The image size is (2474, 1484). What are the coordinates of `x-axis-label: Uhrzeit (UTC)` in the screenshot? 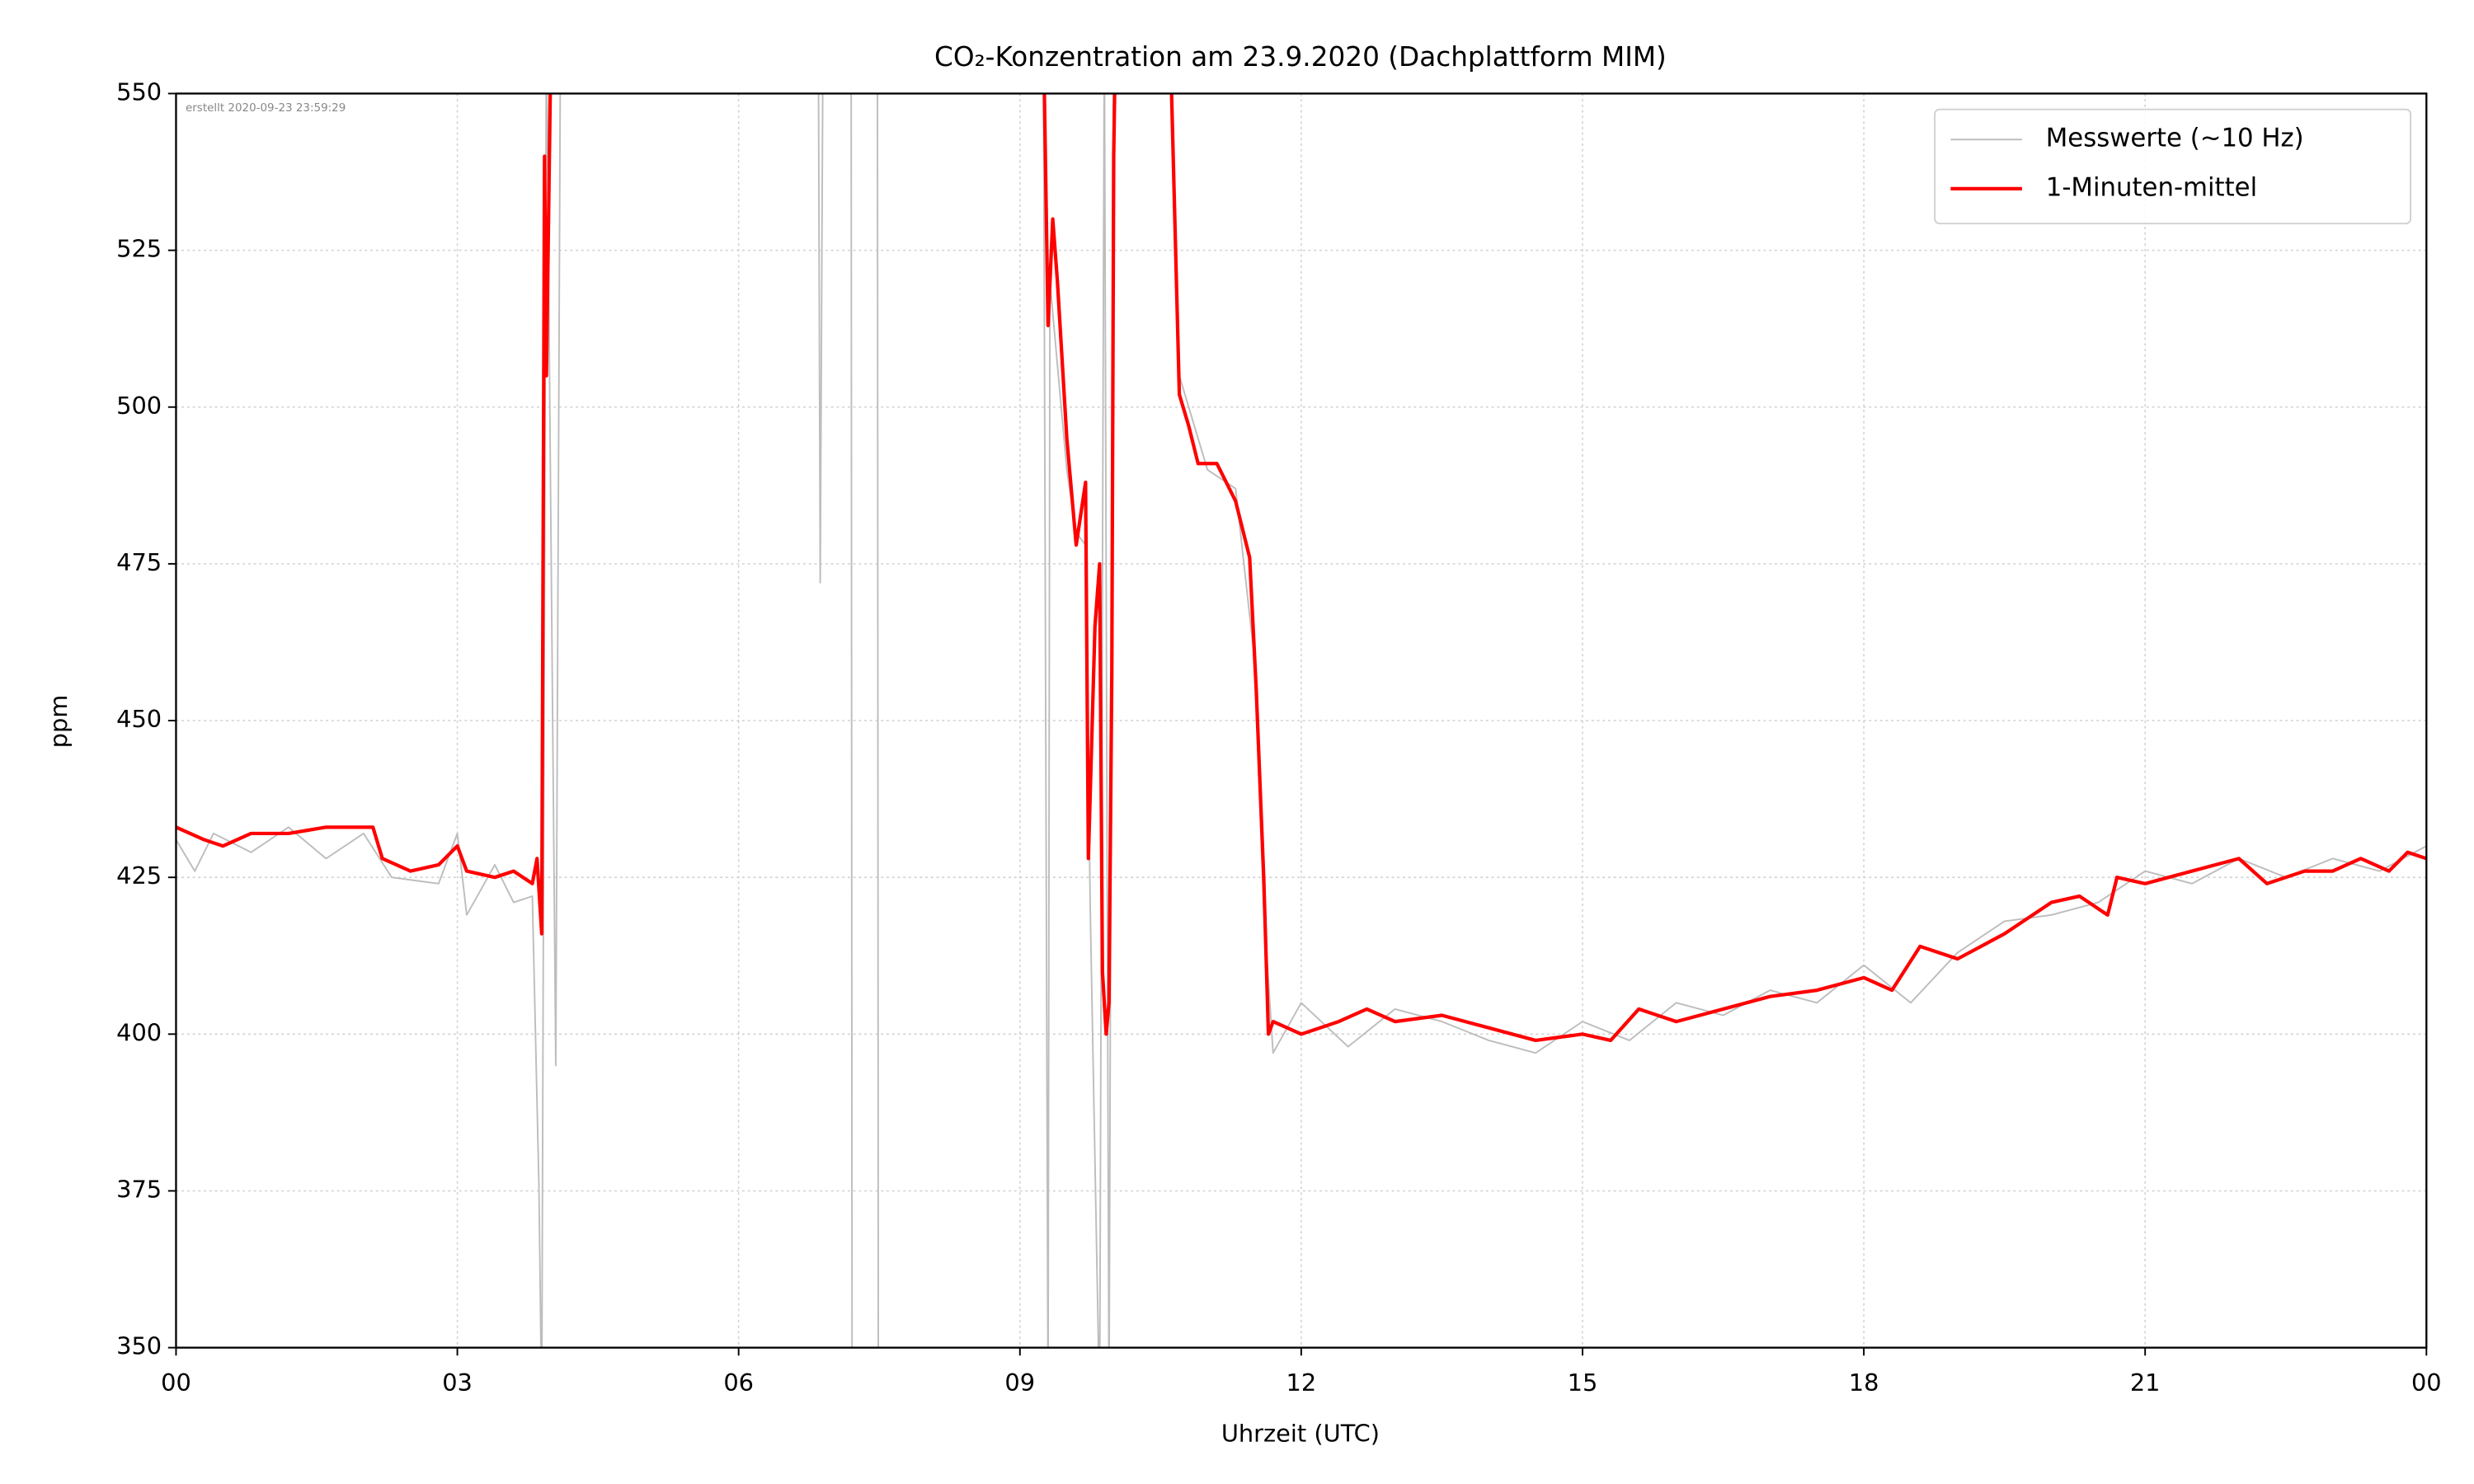 It's located at (1300, 1433).